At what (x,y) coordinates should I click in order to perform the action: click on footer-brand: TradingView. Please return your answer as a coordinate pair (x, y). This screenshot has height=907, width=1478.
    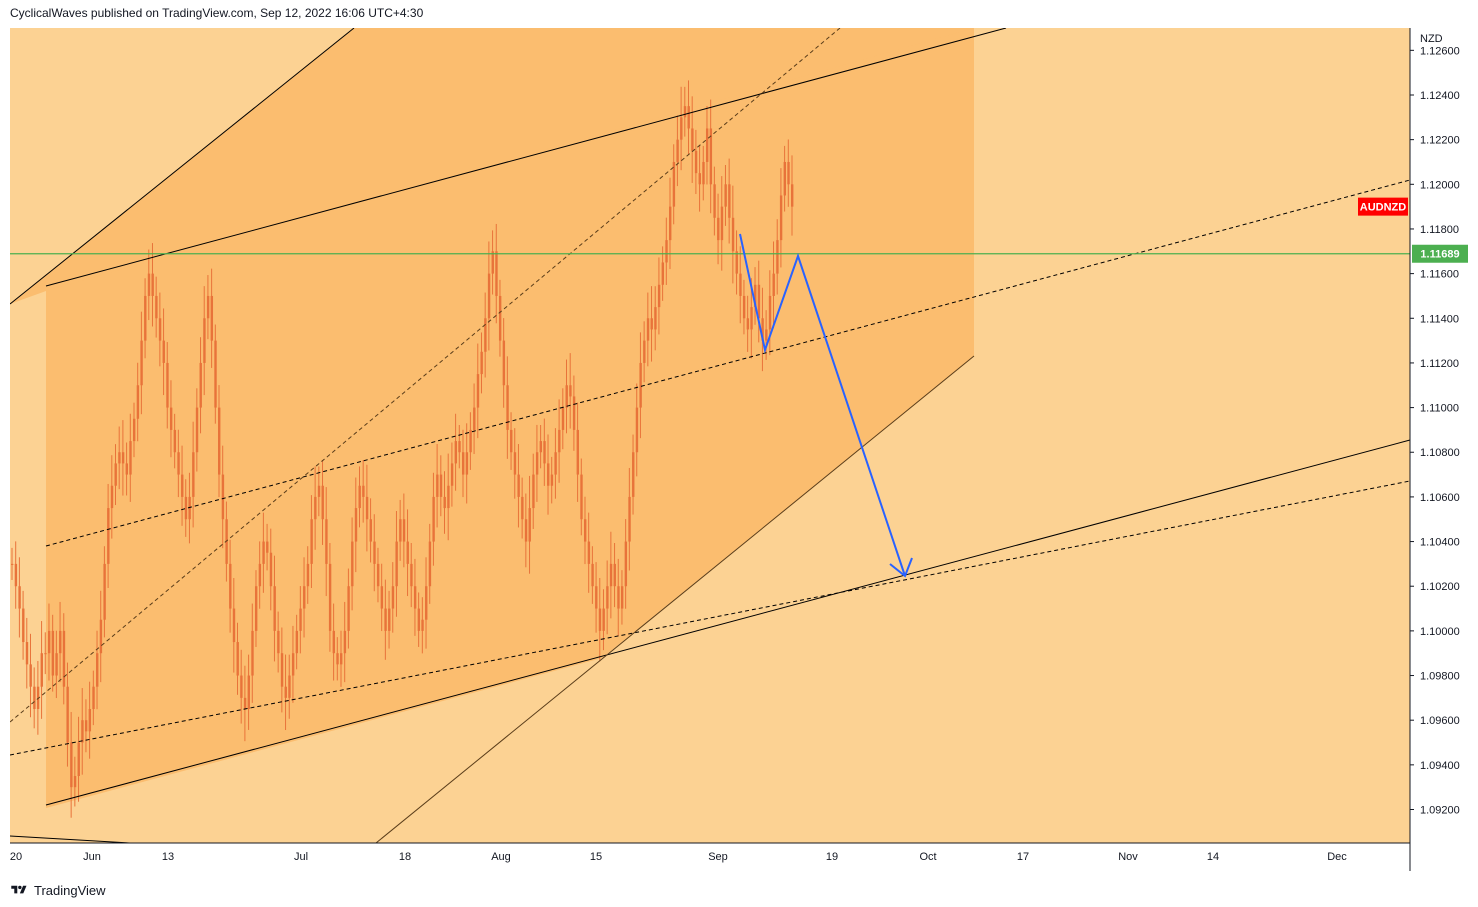
    Looking at the image, I should click on (70, 890).